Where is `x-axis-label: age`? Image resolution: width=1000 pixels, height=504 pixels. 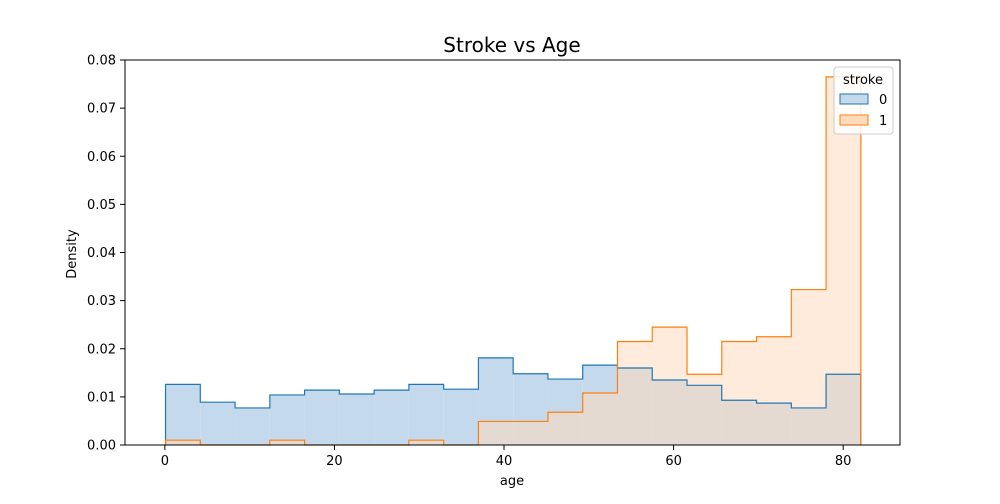
x-axis-label: age is located at coordinates (512, 481).